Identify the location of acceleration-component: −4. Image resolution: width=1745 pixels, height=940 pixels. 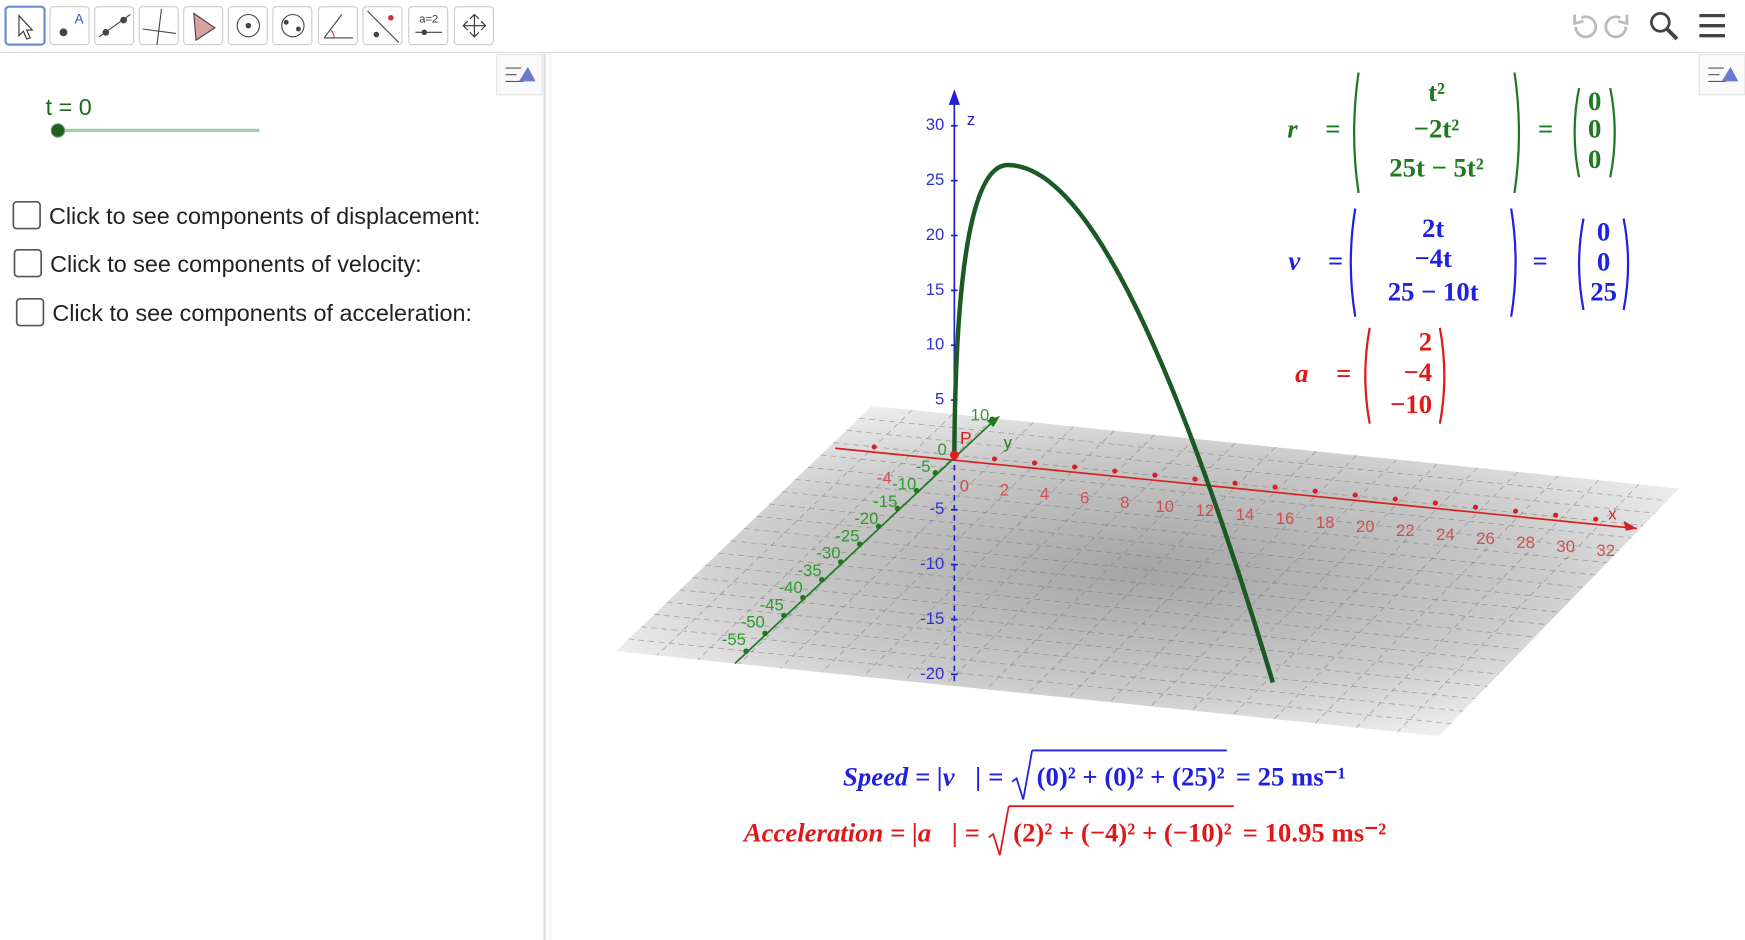
(1417, 372).